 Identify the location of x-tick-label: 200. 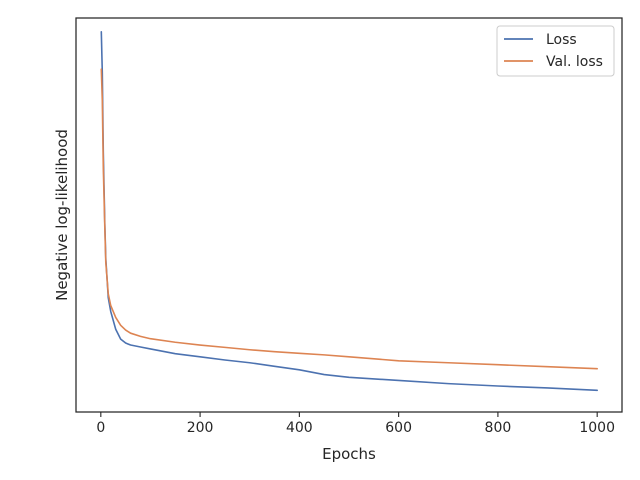
(200, 428).